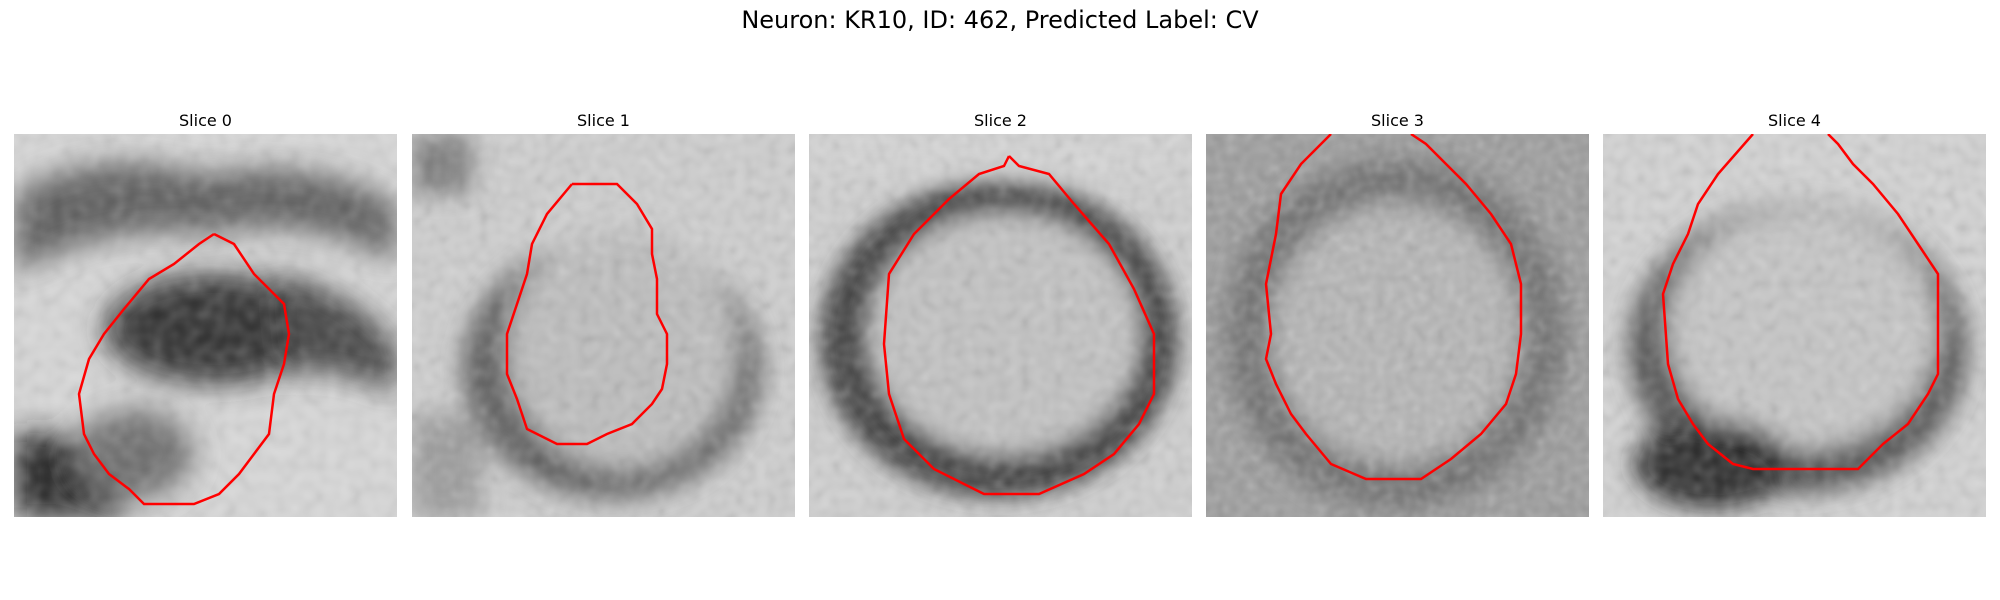  I want to click on slice-panel-1: Slice 1, so click(603, 312).